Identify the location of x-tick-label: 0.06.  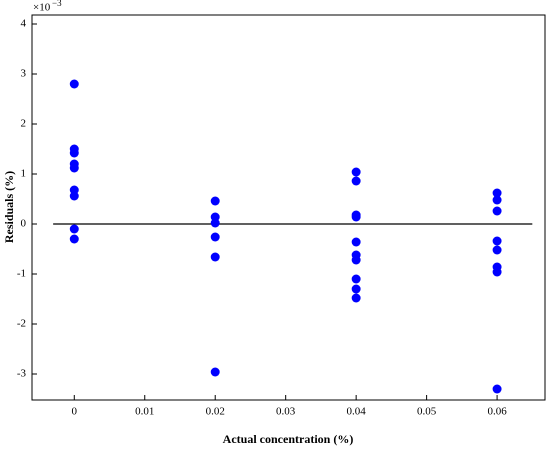
(497, 412).